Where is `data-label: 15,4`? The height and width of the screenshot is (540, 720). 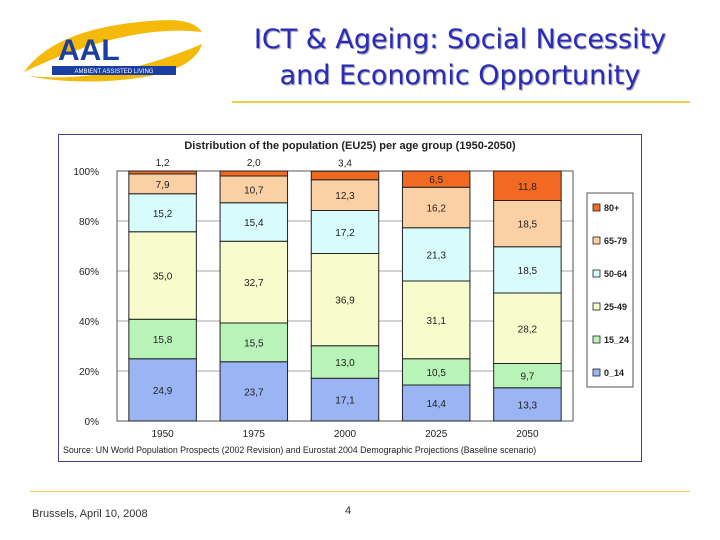
data-label: 15,4 is located at coordinates (254, 223).